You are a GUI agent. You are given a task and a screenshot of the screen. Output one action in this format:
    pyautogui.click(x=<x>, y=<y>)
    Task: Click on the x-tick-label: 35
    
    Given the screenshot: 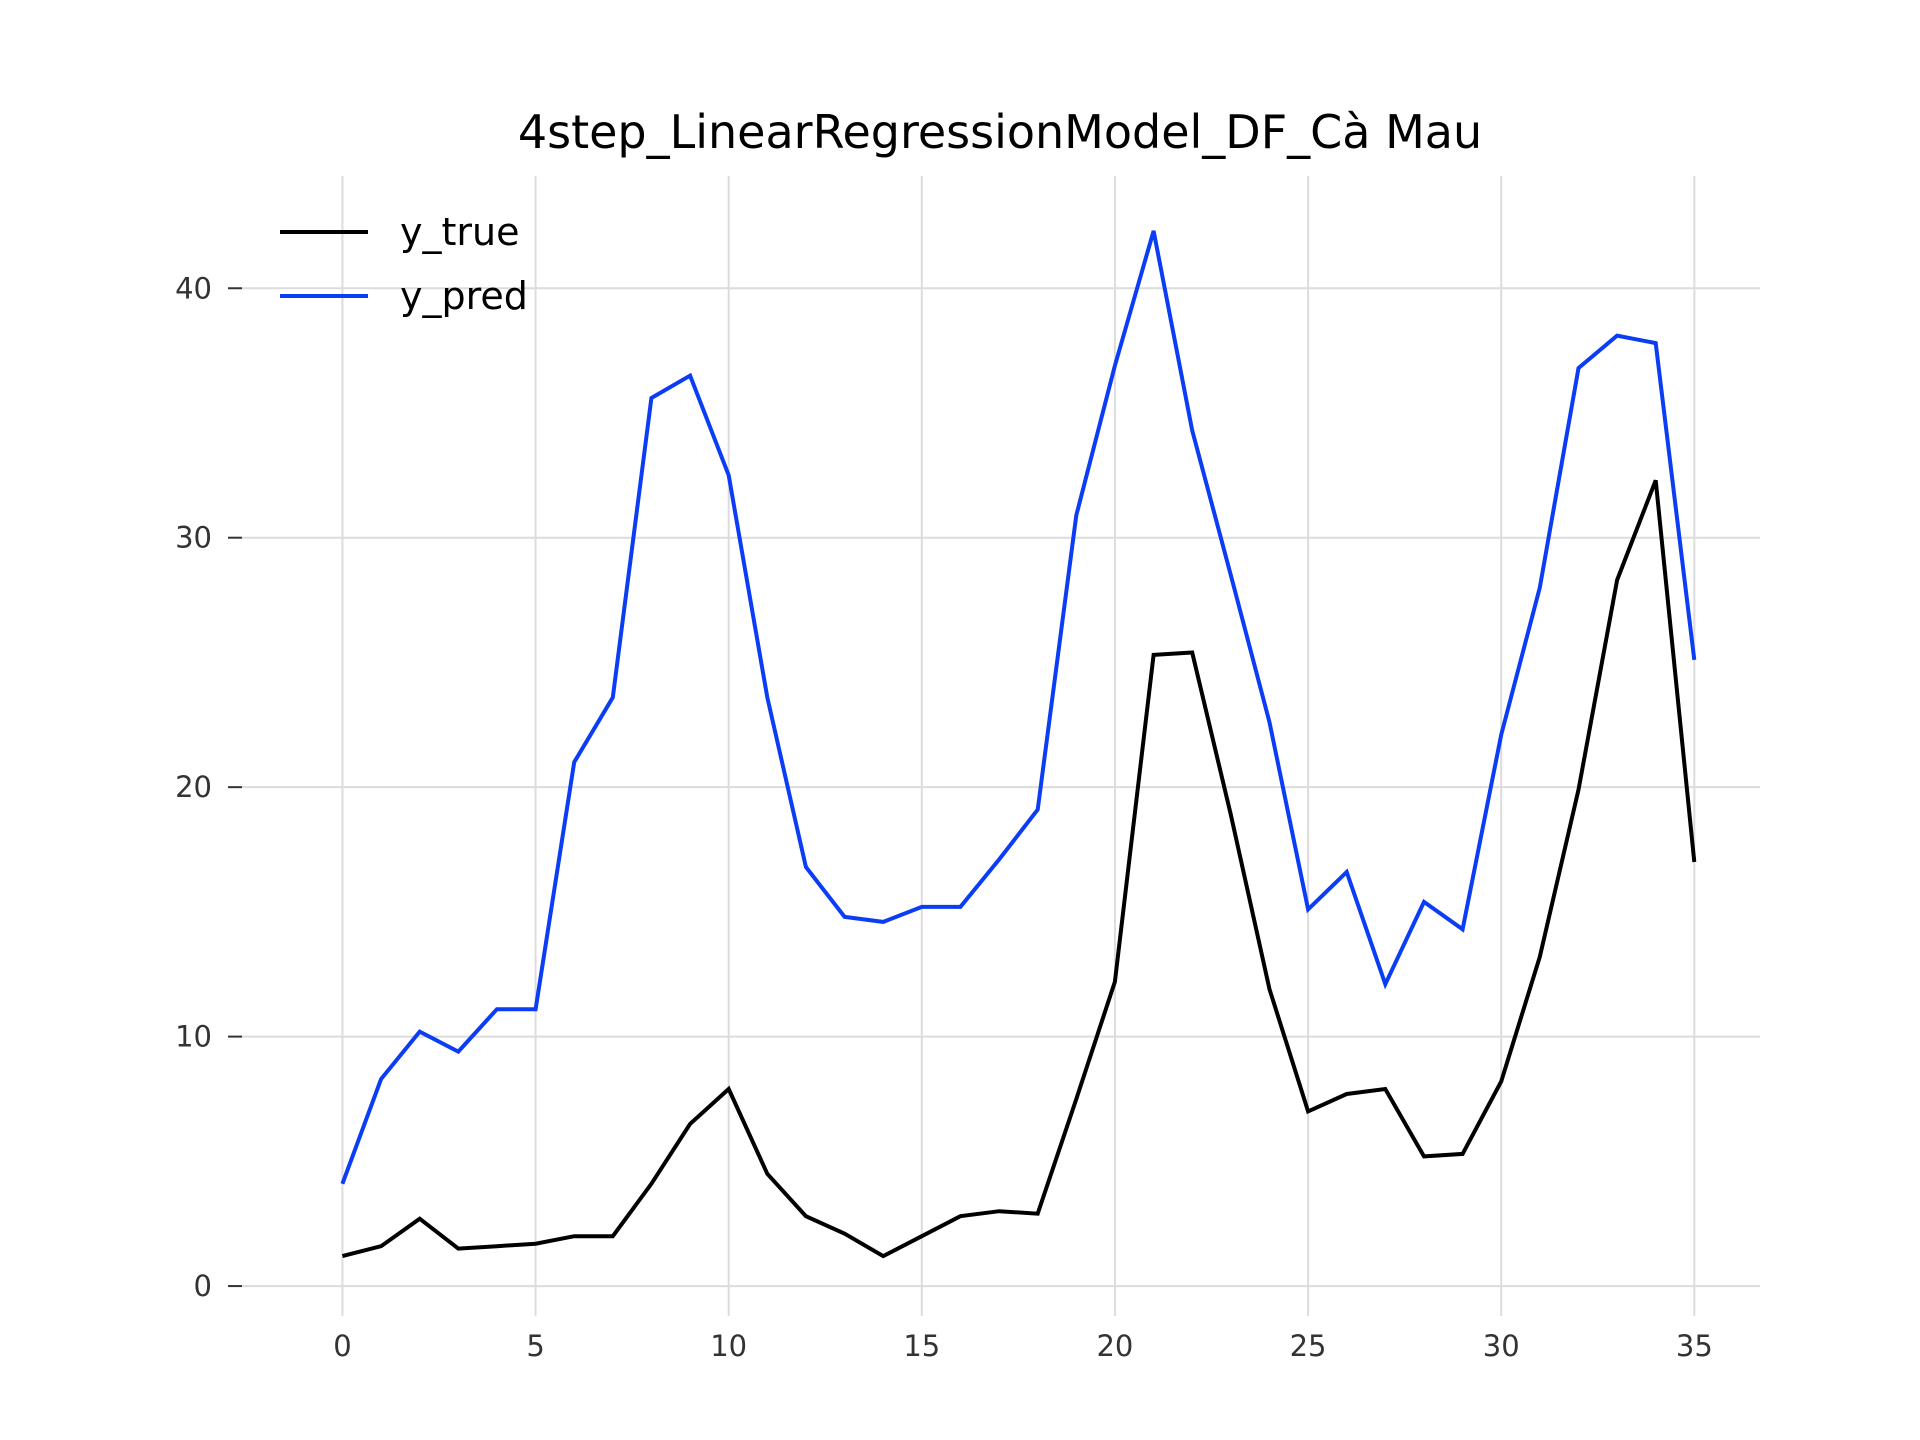 What is the action you would take?
    pyautogui.click(x=1694, y=1346)
    